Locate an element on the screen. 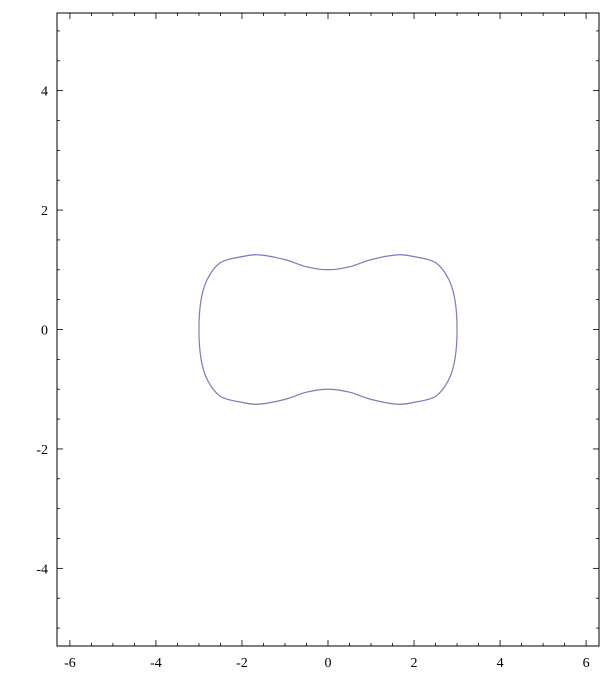 The width and height of the screenshot is (608, 678). y-axis-tick-labels: -4 -2 0 2 4 is located at coordinates (42, 331).